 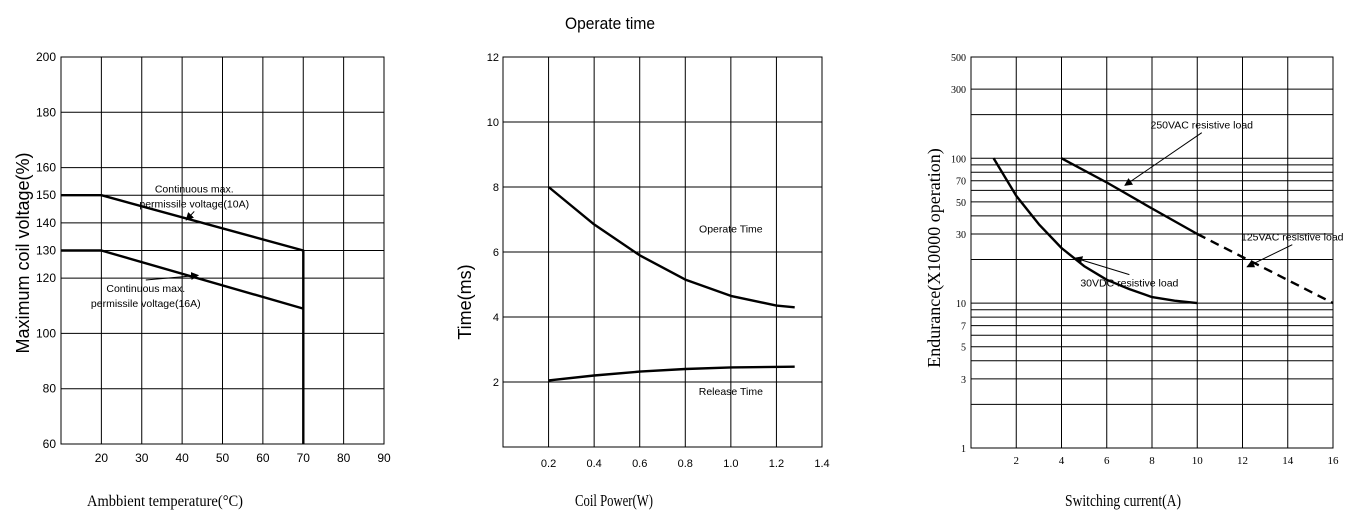 What do you see at coordinates (165, 501) in the screenshot?
I see `chart-1-x-axis-label: Ambbient temperature(°C)` at bounding box center [165, 501].